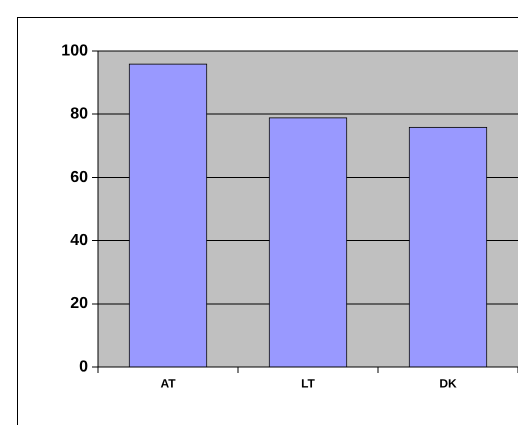 Image resolution: width=518 pixels, height=425 pixels. I want to click on y-tick-label: 80, so click(79, 114).